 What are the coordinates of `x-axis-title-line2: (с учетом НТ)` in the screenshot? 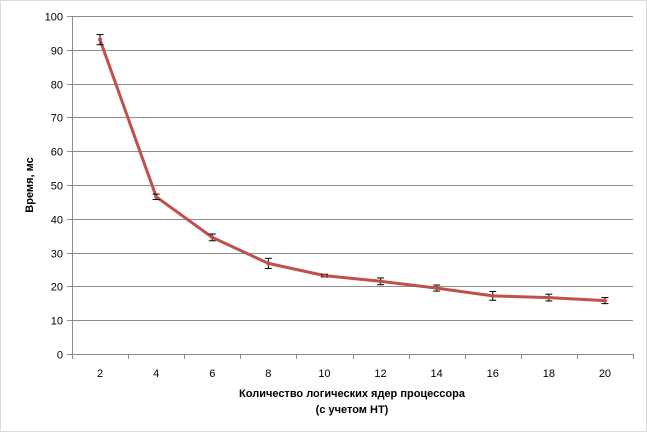 It's located at (352, 410).